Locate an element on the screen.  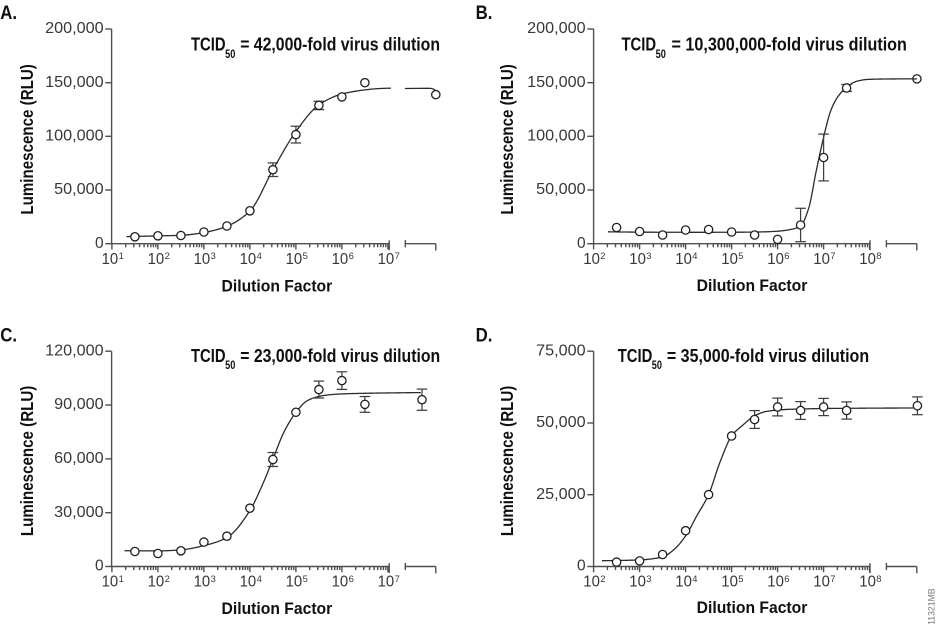
svg-text: D. is located at coordinates (484, 336).